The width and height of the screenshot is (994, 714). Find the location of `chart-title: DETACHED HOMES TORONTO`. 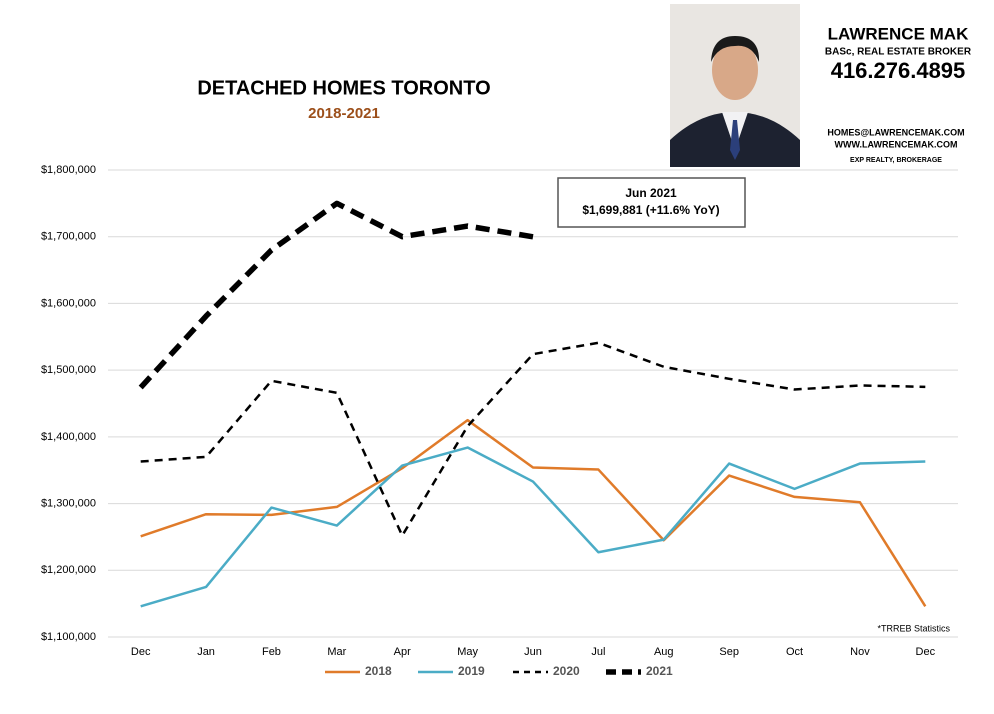

chart-title: DETACHED HOMES TORONTO is located at coordinates (343, 88).